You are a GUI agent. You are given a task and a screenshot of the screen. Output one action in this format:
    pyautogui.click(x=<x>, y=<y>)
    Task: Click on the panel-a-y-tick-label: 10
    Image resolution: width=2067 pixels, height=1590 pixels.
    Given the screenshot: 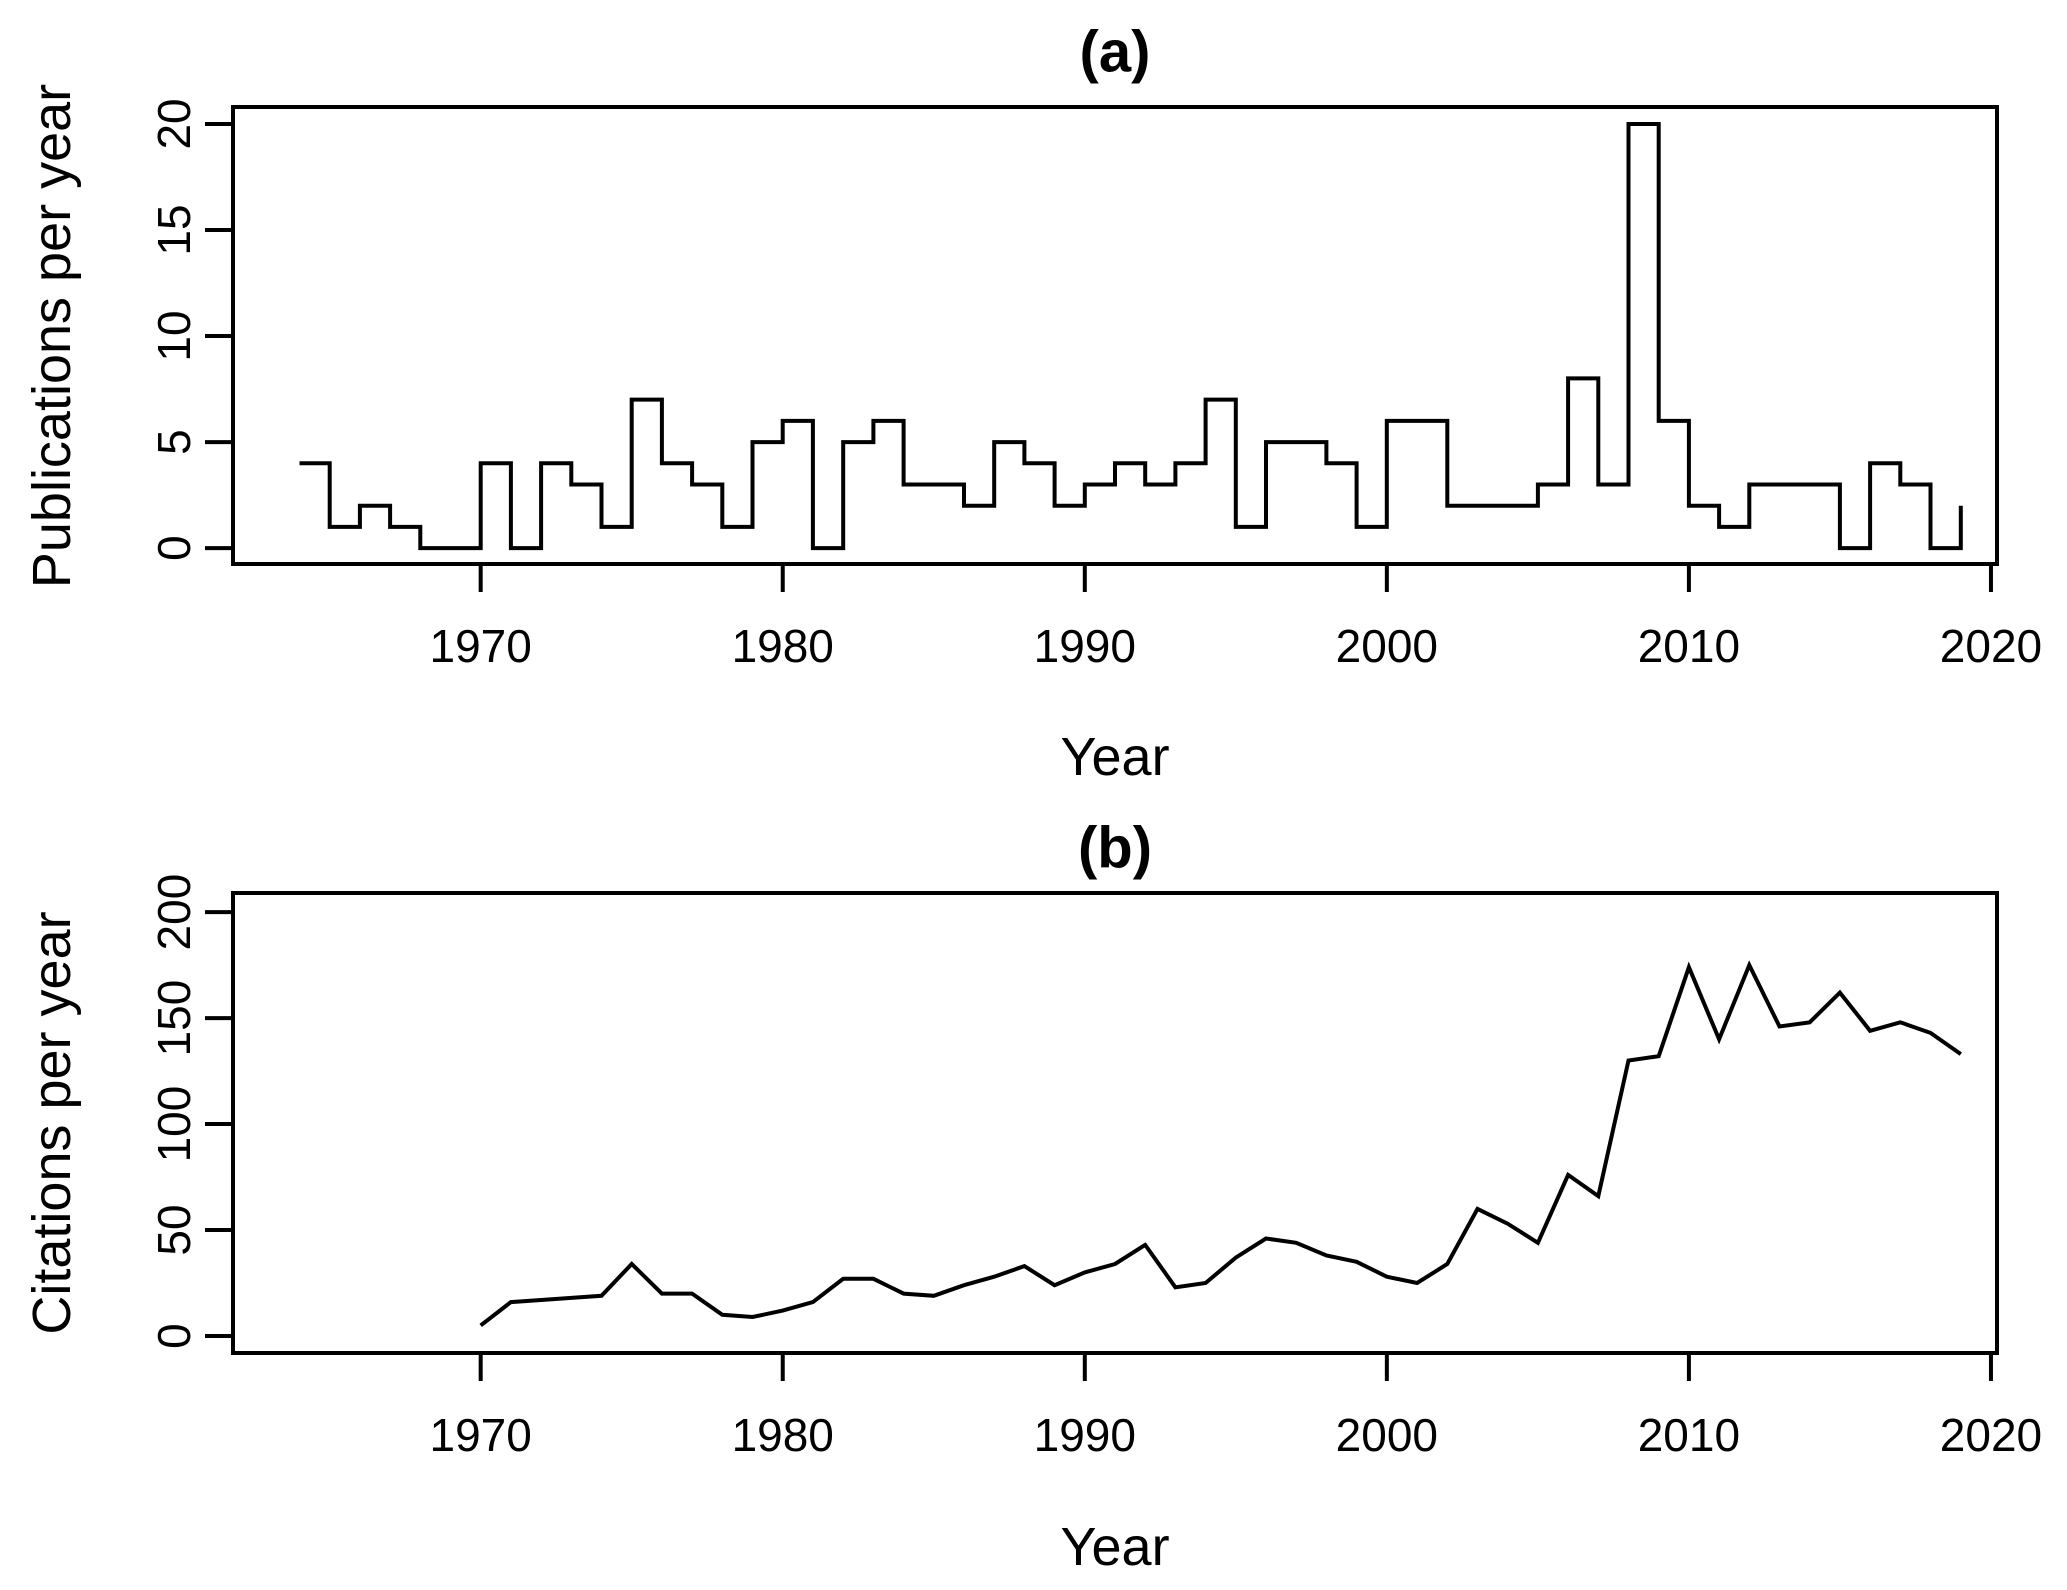 What is the action you would take?
    pyautogui.click(x=174, y=335)
    